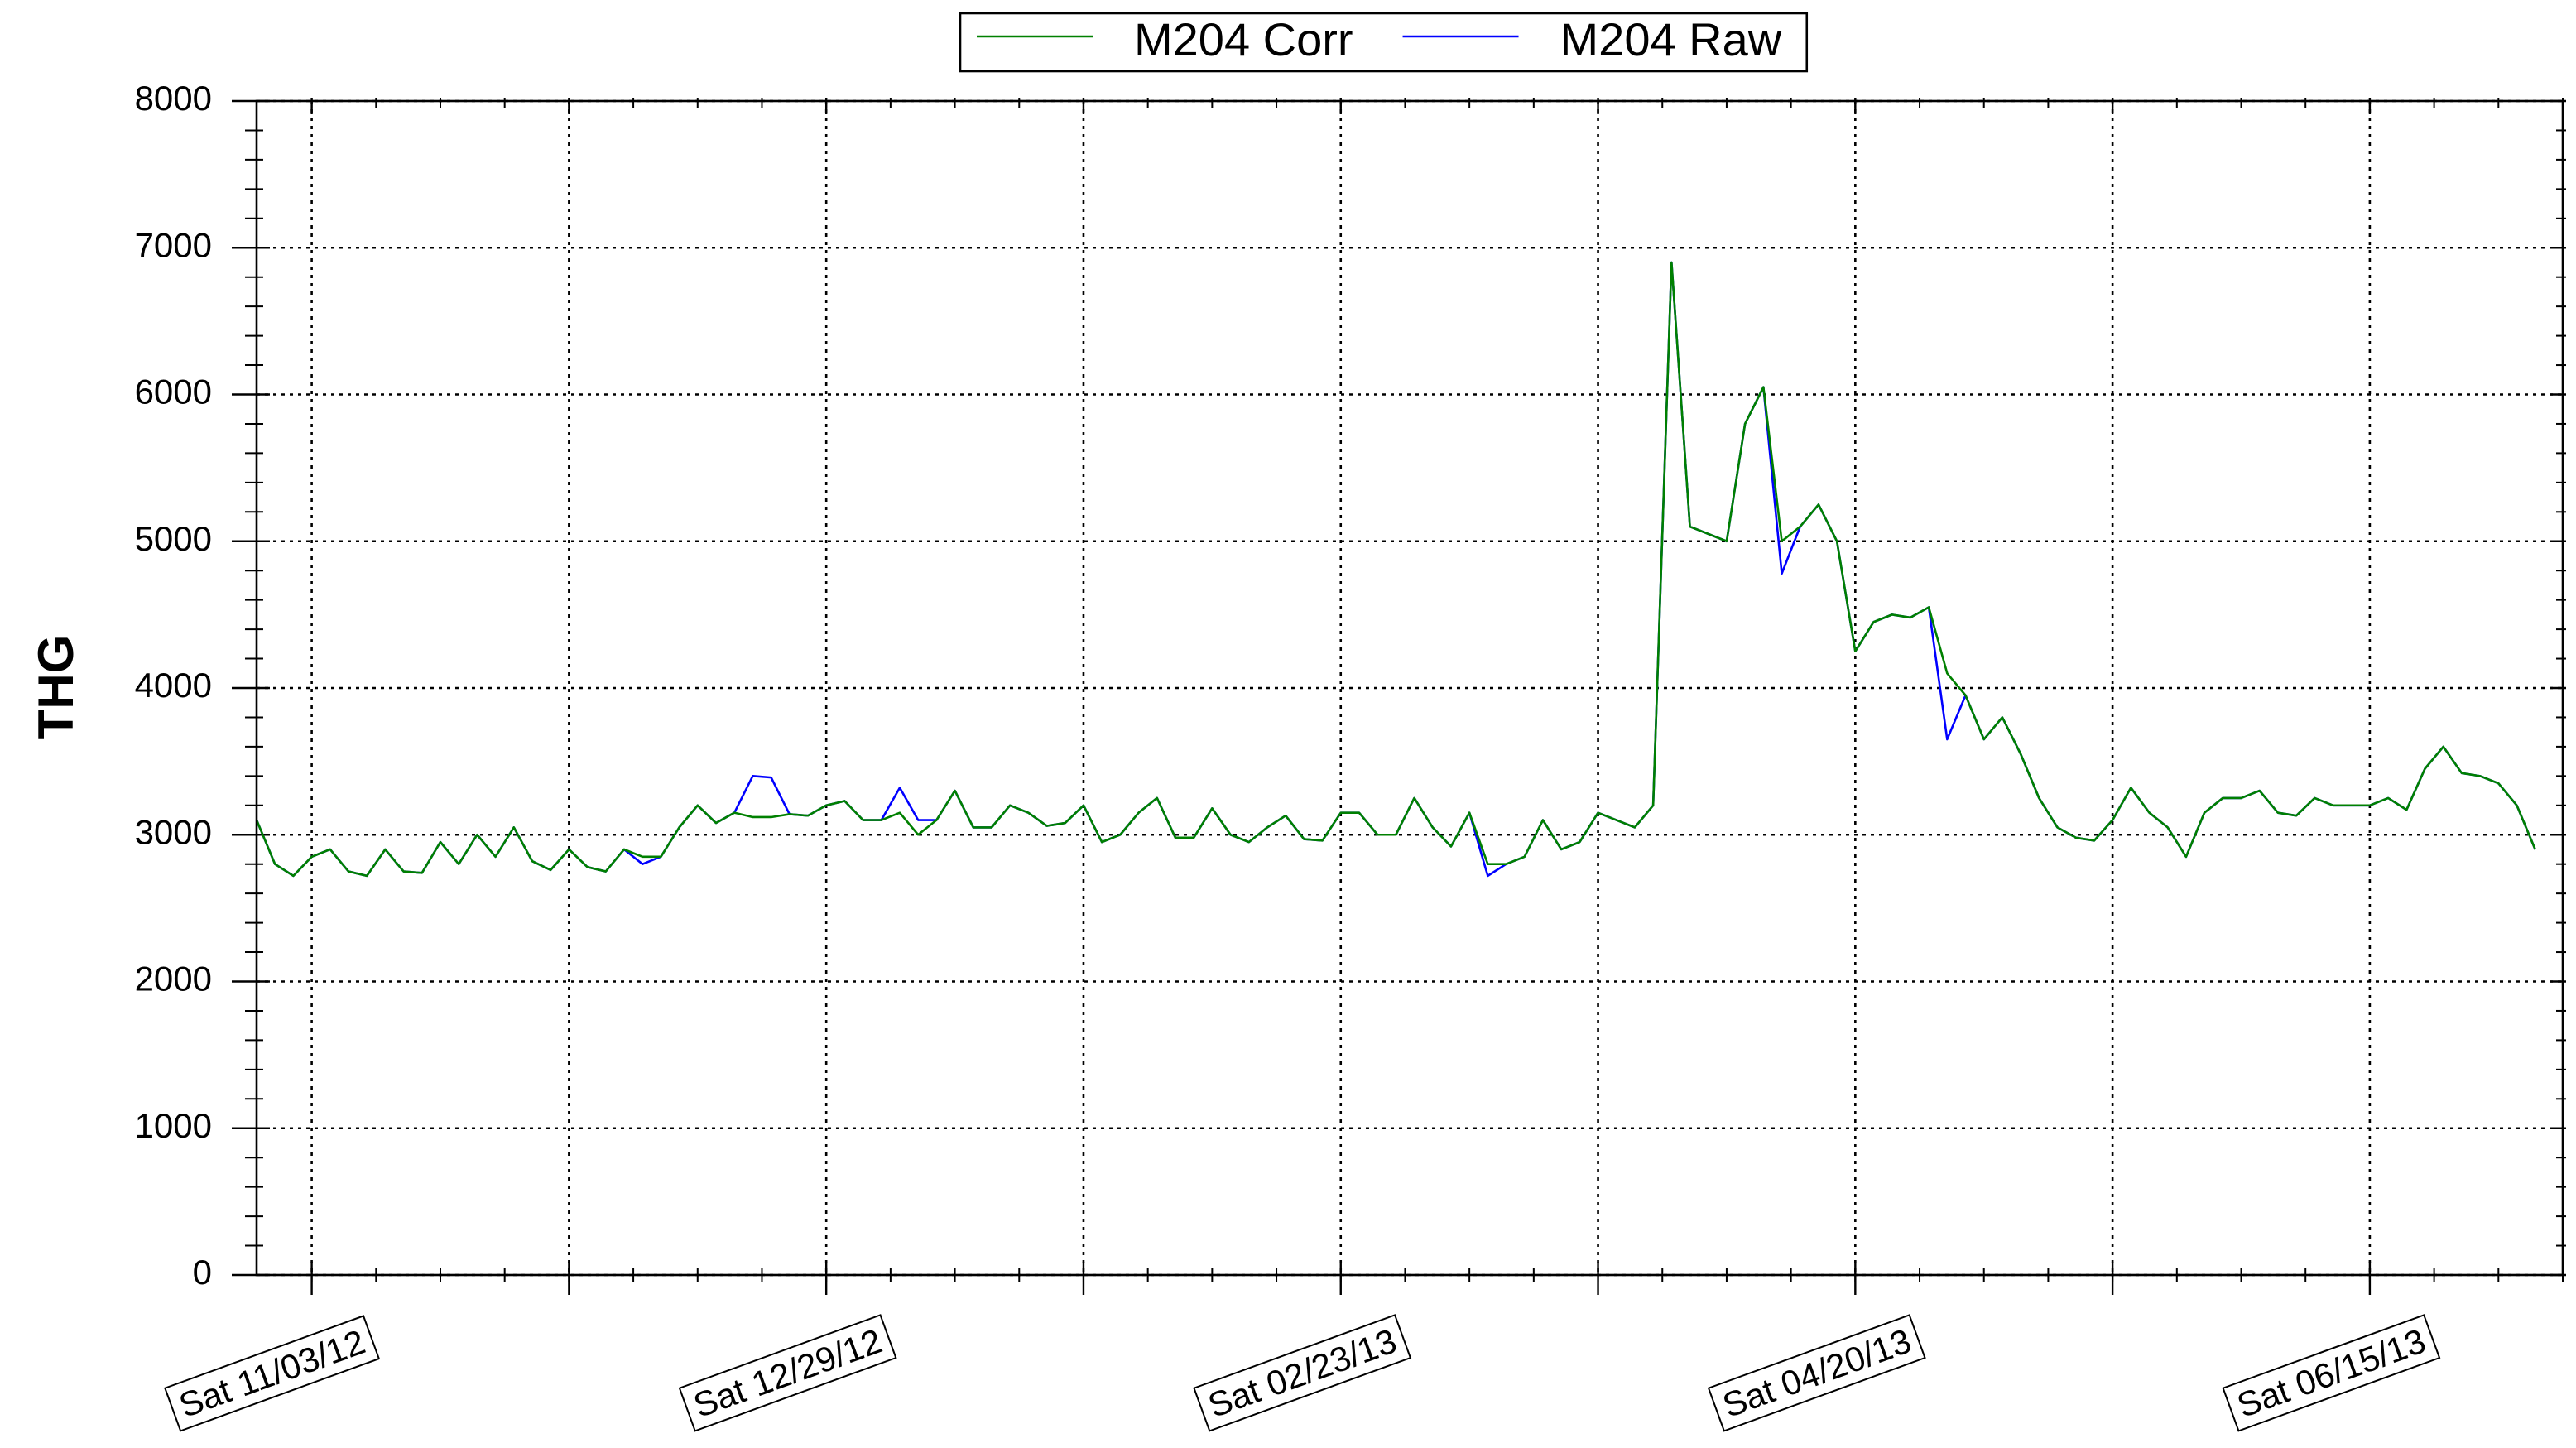 This screenshot has width=2576, height=1448. I want to click on x-tick-label: Sat 02/23/13, so click(1302, 1373).